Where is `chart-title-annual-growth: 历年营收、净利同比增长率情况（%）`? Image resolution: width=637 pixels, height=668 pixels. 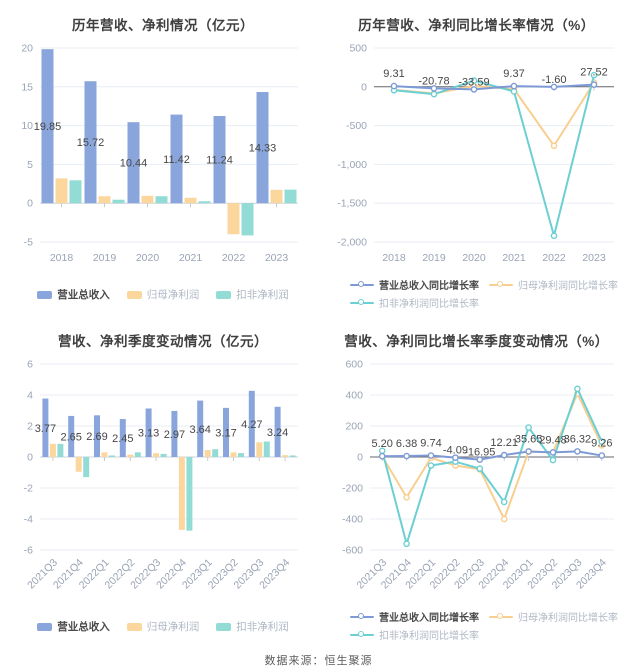
chart-title-annual-growth: 历年营收、净利同比增长率情况（%） is located at coordinates (476, 25).